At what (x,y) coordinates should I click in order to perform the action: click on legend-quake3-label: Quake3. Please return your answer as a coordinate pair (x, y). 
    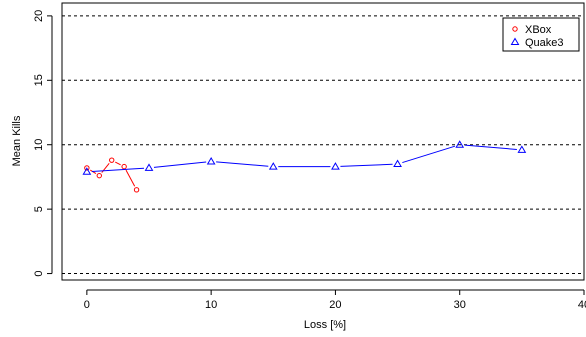
    Looking at the image, I should click on (544, 43).